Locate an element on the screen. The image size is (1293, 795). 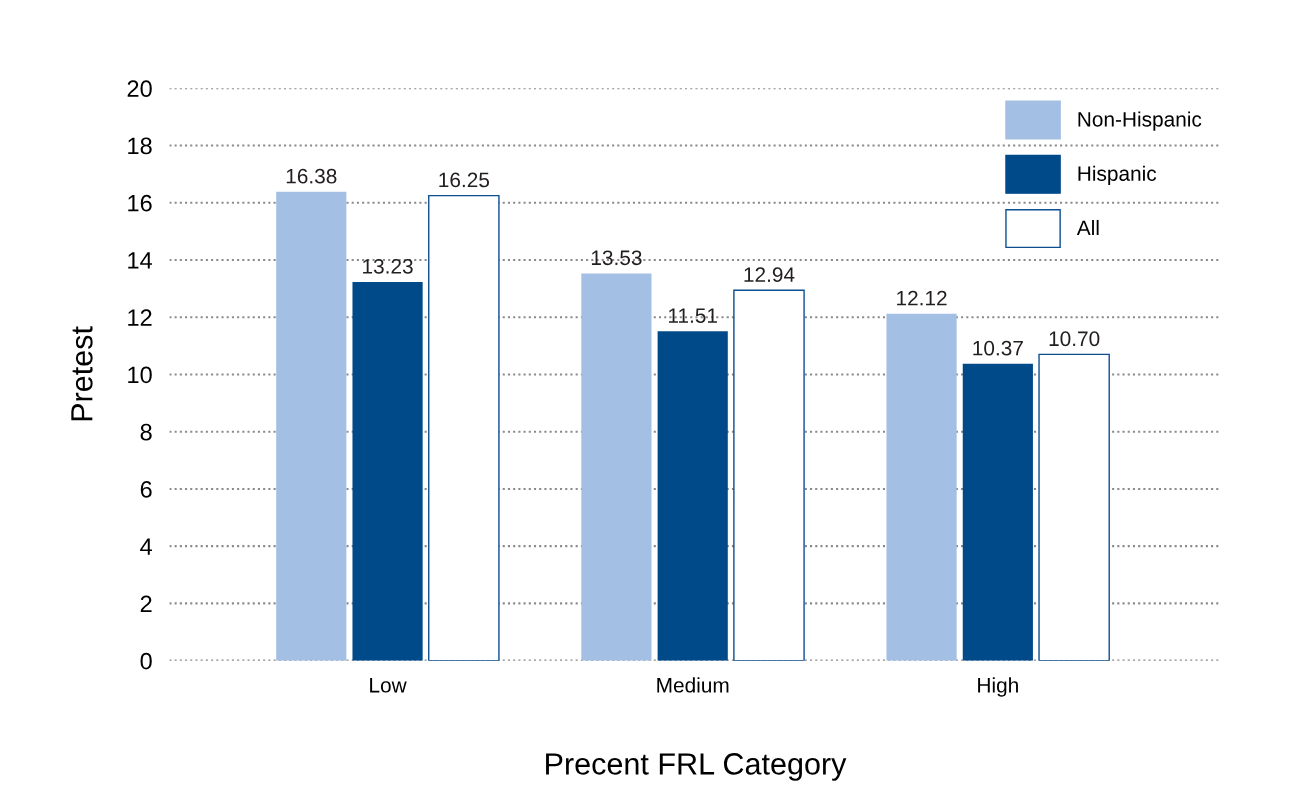
data-label: 11.51 is located at coordinates (692, 315).